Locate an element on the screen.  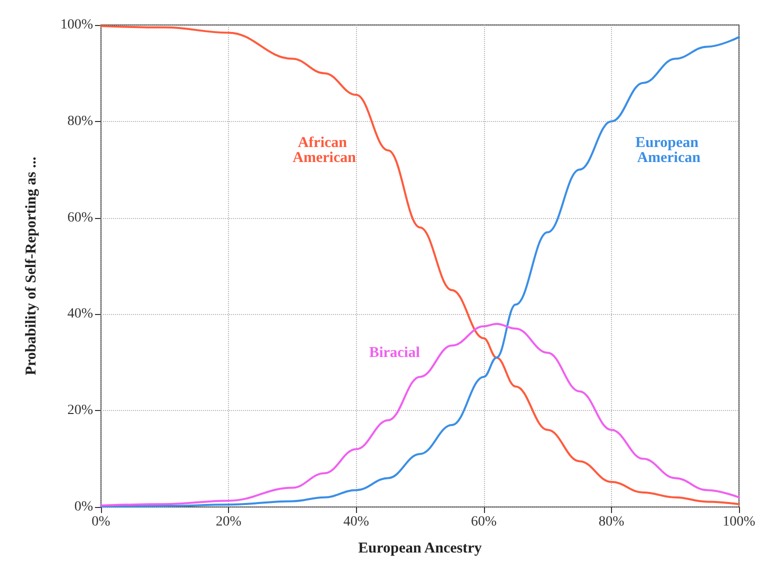
y-tick-label: 100% is located at coordinates (77, 25).